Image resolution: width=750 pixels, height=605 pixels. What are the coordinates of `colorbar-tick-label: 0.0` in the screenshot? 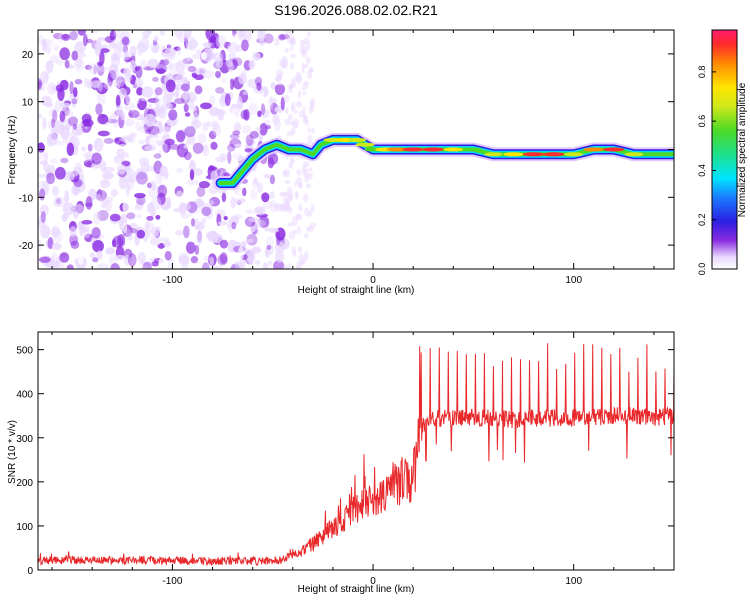 It's located at (702, 269).